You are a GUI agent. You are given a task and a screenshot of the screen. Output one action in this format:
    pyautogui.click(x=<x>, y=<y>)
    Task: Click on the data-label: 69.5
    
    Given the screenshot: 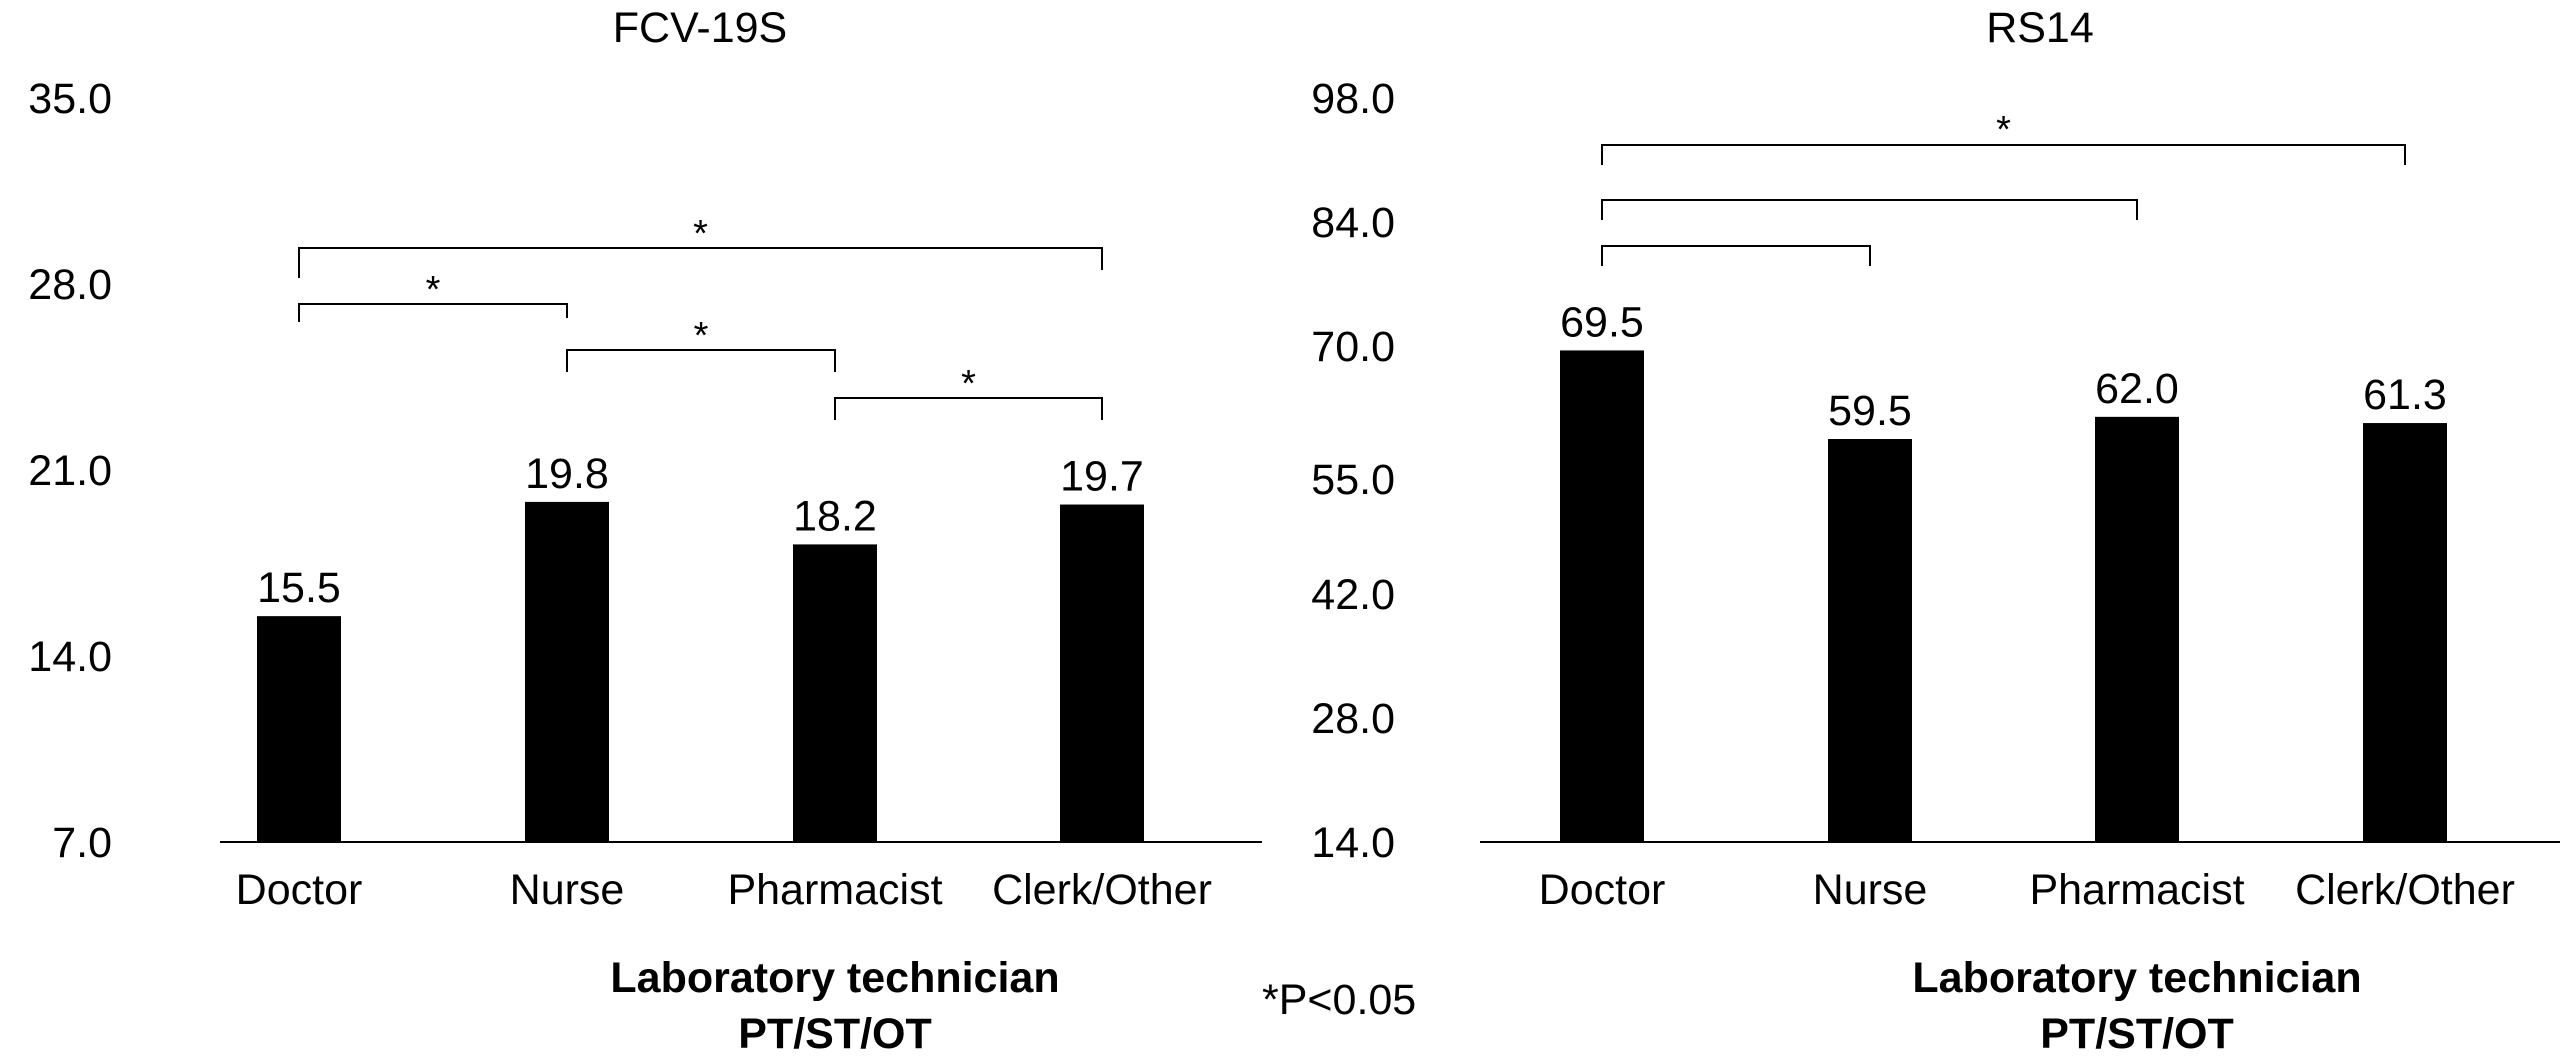 What is the action you would take?
    pyautogui.click(x=1602, y=322)
    